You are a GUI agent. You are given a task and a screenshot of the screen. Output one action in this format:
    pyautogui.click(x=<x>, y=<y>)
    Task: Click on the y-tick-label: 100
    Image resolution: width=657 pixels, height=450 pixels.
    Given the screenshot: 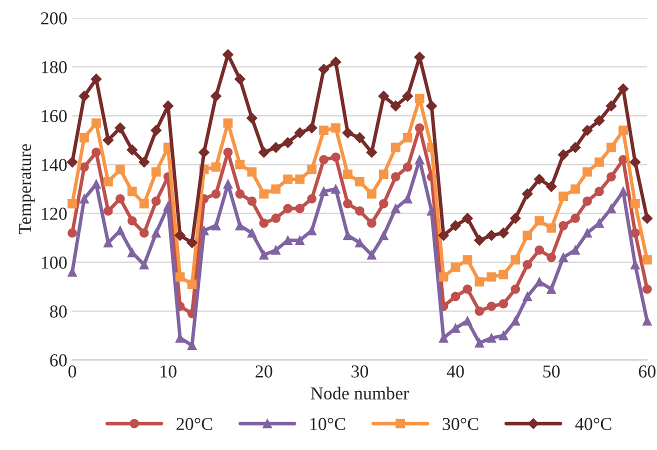 What is the action you would take?
    pyautogui.click(x=54, y=262)
    